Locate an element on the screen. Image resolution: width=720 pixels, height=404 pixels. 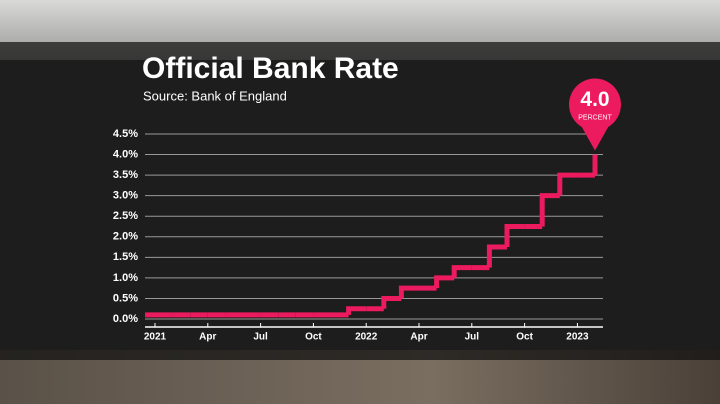
y-tick-label: 3.0% is located at coordinates (125, 196).